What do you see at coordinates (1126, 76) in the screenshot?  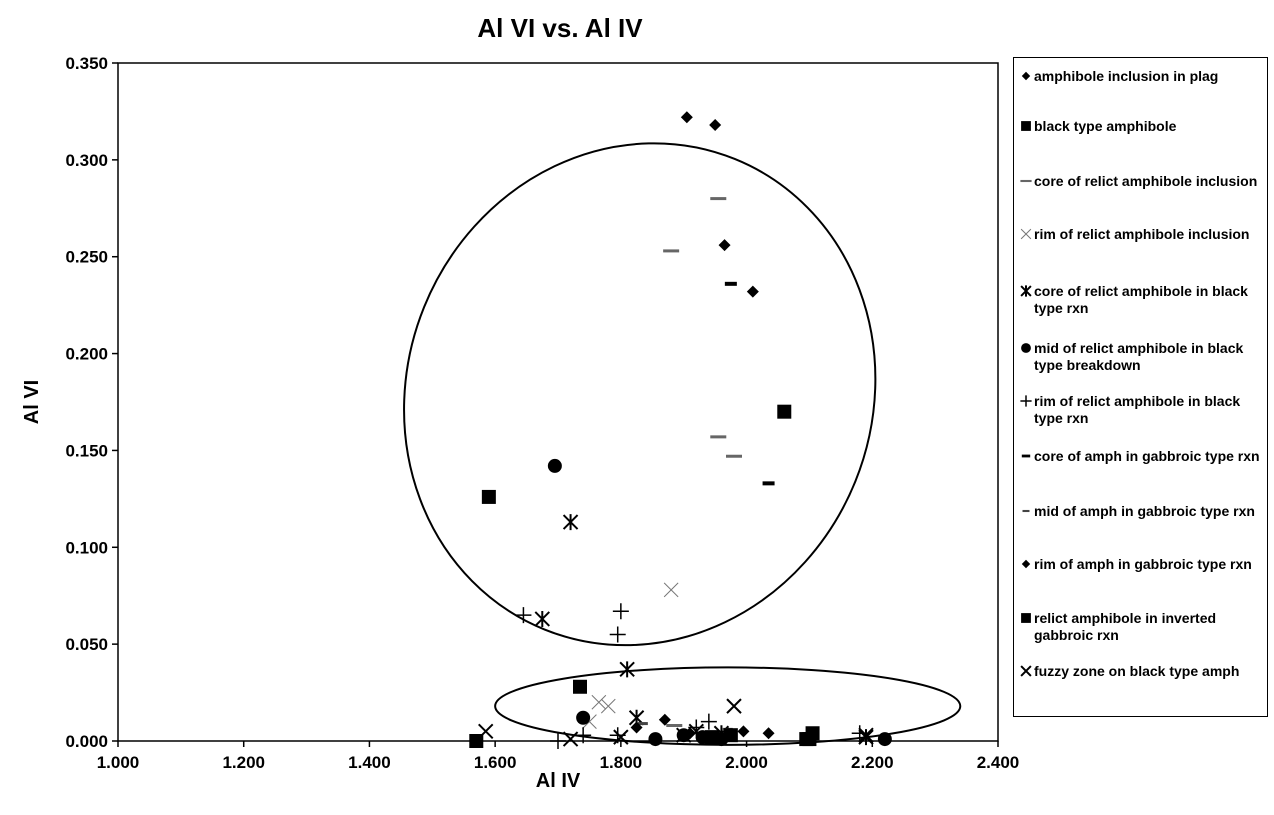 I see `legend-label: amphibole inclusion in plag` at bounding box center [1126, 76].